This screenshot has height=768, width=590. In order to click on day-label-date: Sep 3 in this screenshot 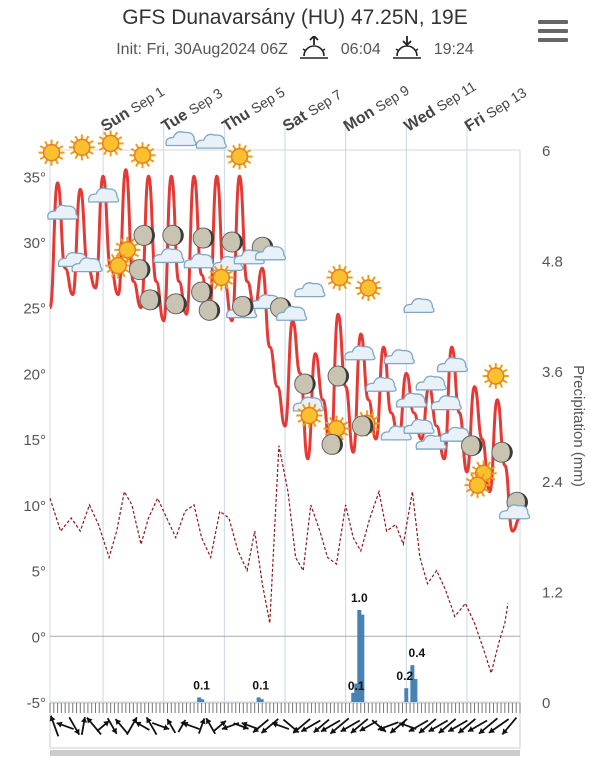, I will do `click(206, 101)`.